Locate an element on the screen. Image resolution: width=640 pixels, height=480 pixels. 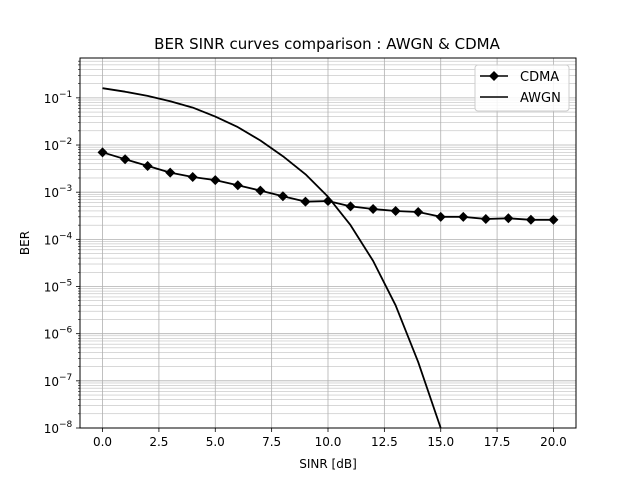
legend-cdma-label: CDMA is located at coordinates (539, 77).